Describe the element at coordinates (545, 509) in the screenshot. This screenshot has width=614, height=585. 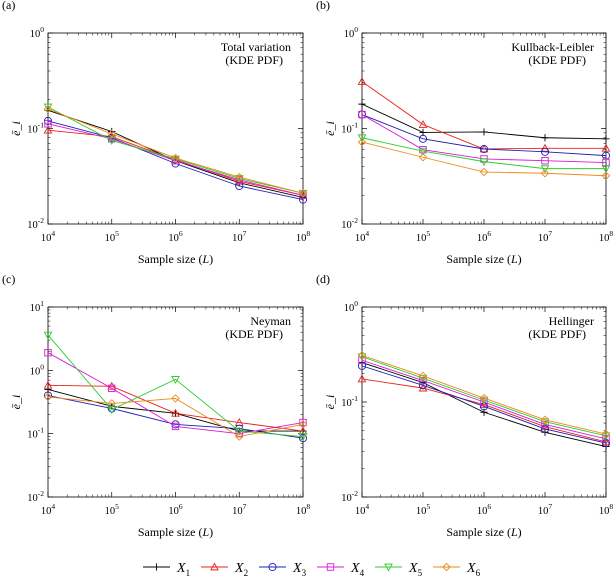
I see `x-tick-label: 10⁷` at that location.